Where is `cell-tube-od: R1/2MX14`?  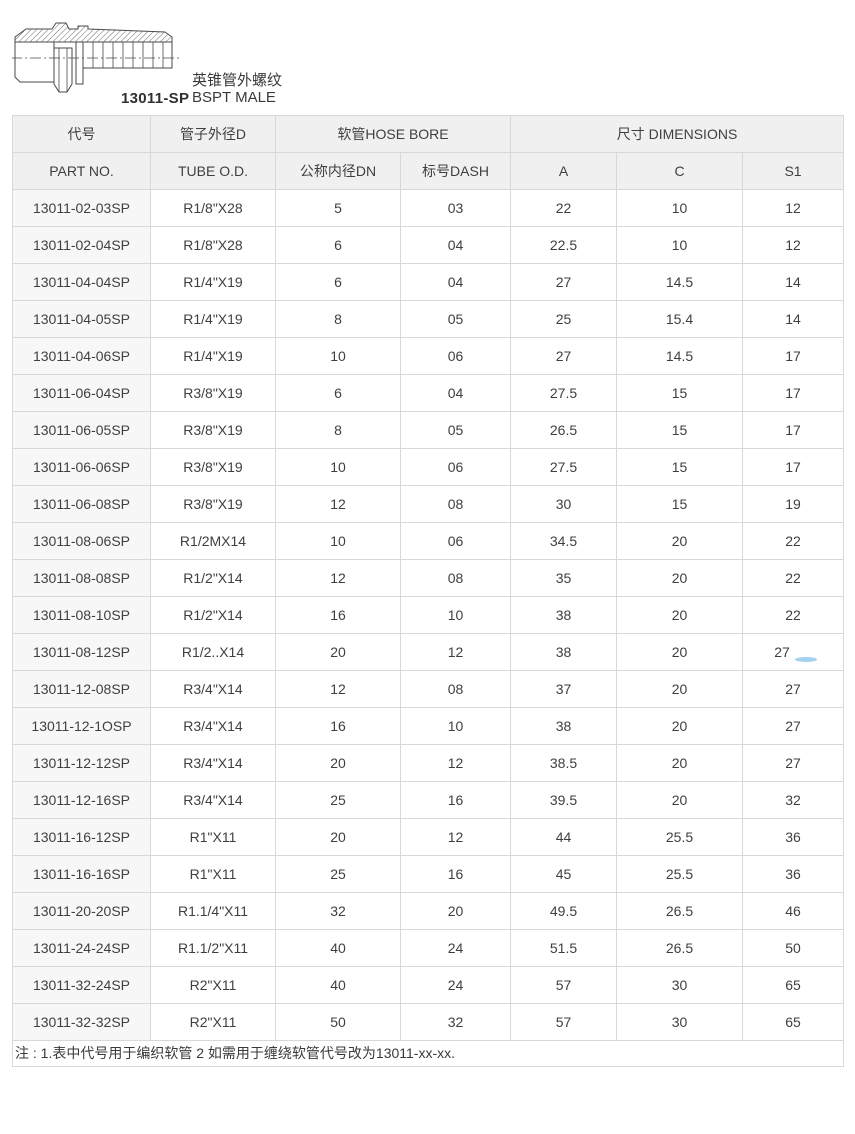
cell-tube-od: R1/2MX14 is located at coordinates (213, 541).